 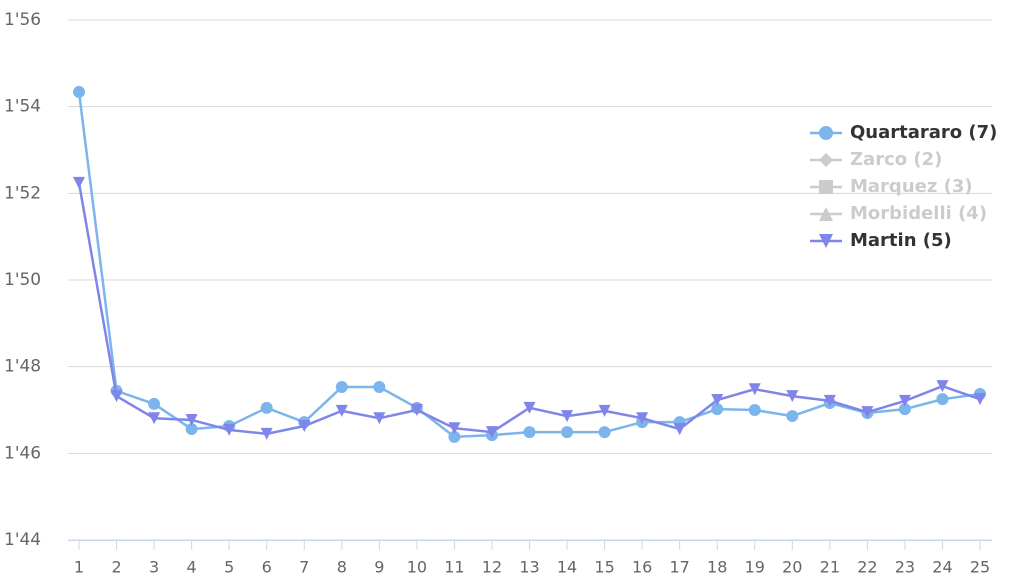 What do you see at coordinates (905, 567) in the screenshot?
I see `x-tick-label: 23` at bounding box center [905, 567].